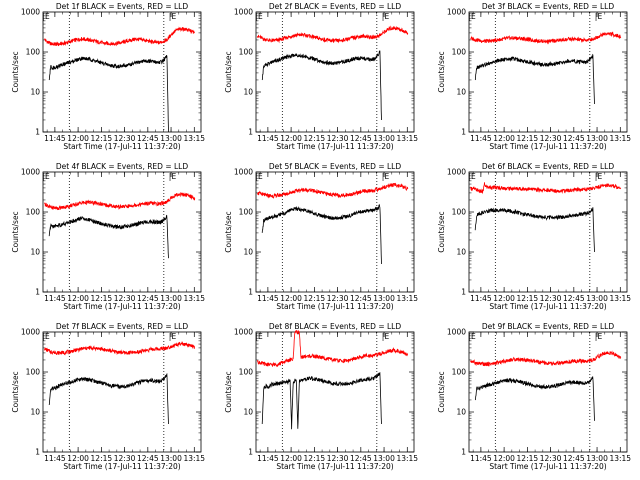 This screenshot has height=480, width=640. Describe the element at coordinates (335, 6) in the screenshot. I see `panel-title: Det 2f BLACK = Events, RED = LLD` at that location.